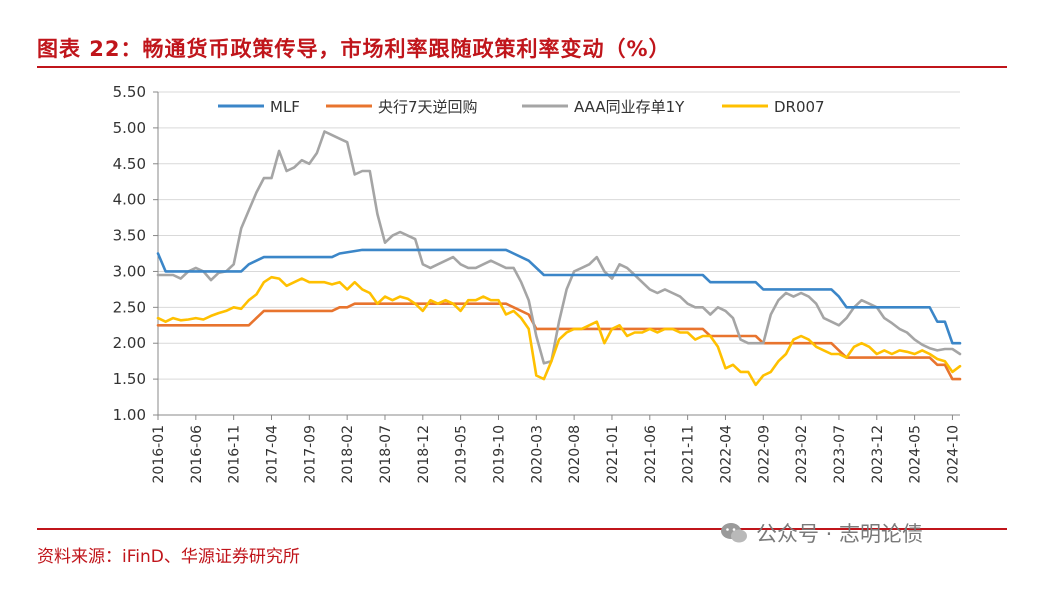  Describe the element at coordinates (168, 557) in the screenshot. I see `source-note: 资料来源：iFinD、华源证券研究所` at that location.